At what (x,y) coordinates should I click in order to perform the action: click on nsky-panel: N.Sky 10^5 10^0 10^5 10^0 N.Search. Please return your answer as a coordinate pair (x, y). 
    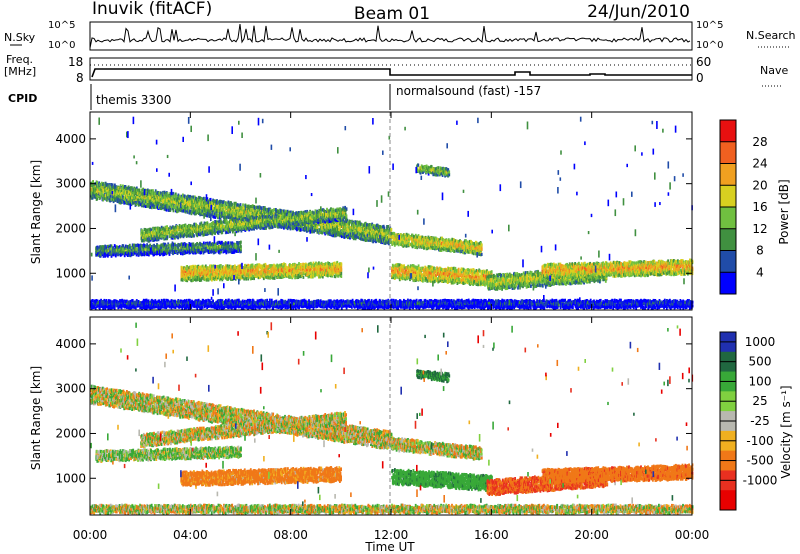
    Looking at the image, I should click on (400, 35).